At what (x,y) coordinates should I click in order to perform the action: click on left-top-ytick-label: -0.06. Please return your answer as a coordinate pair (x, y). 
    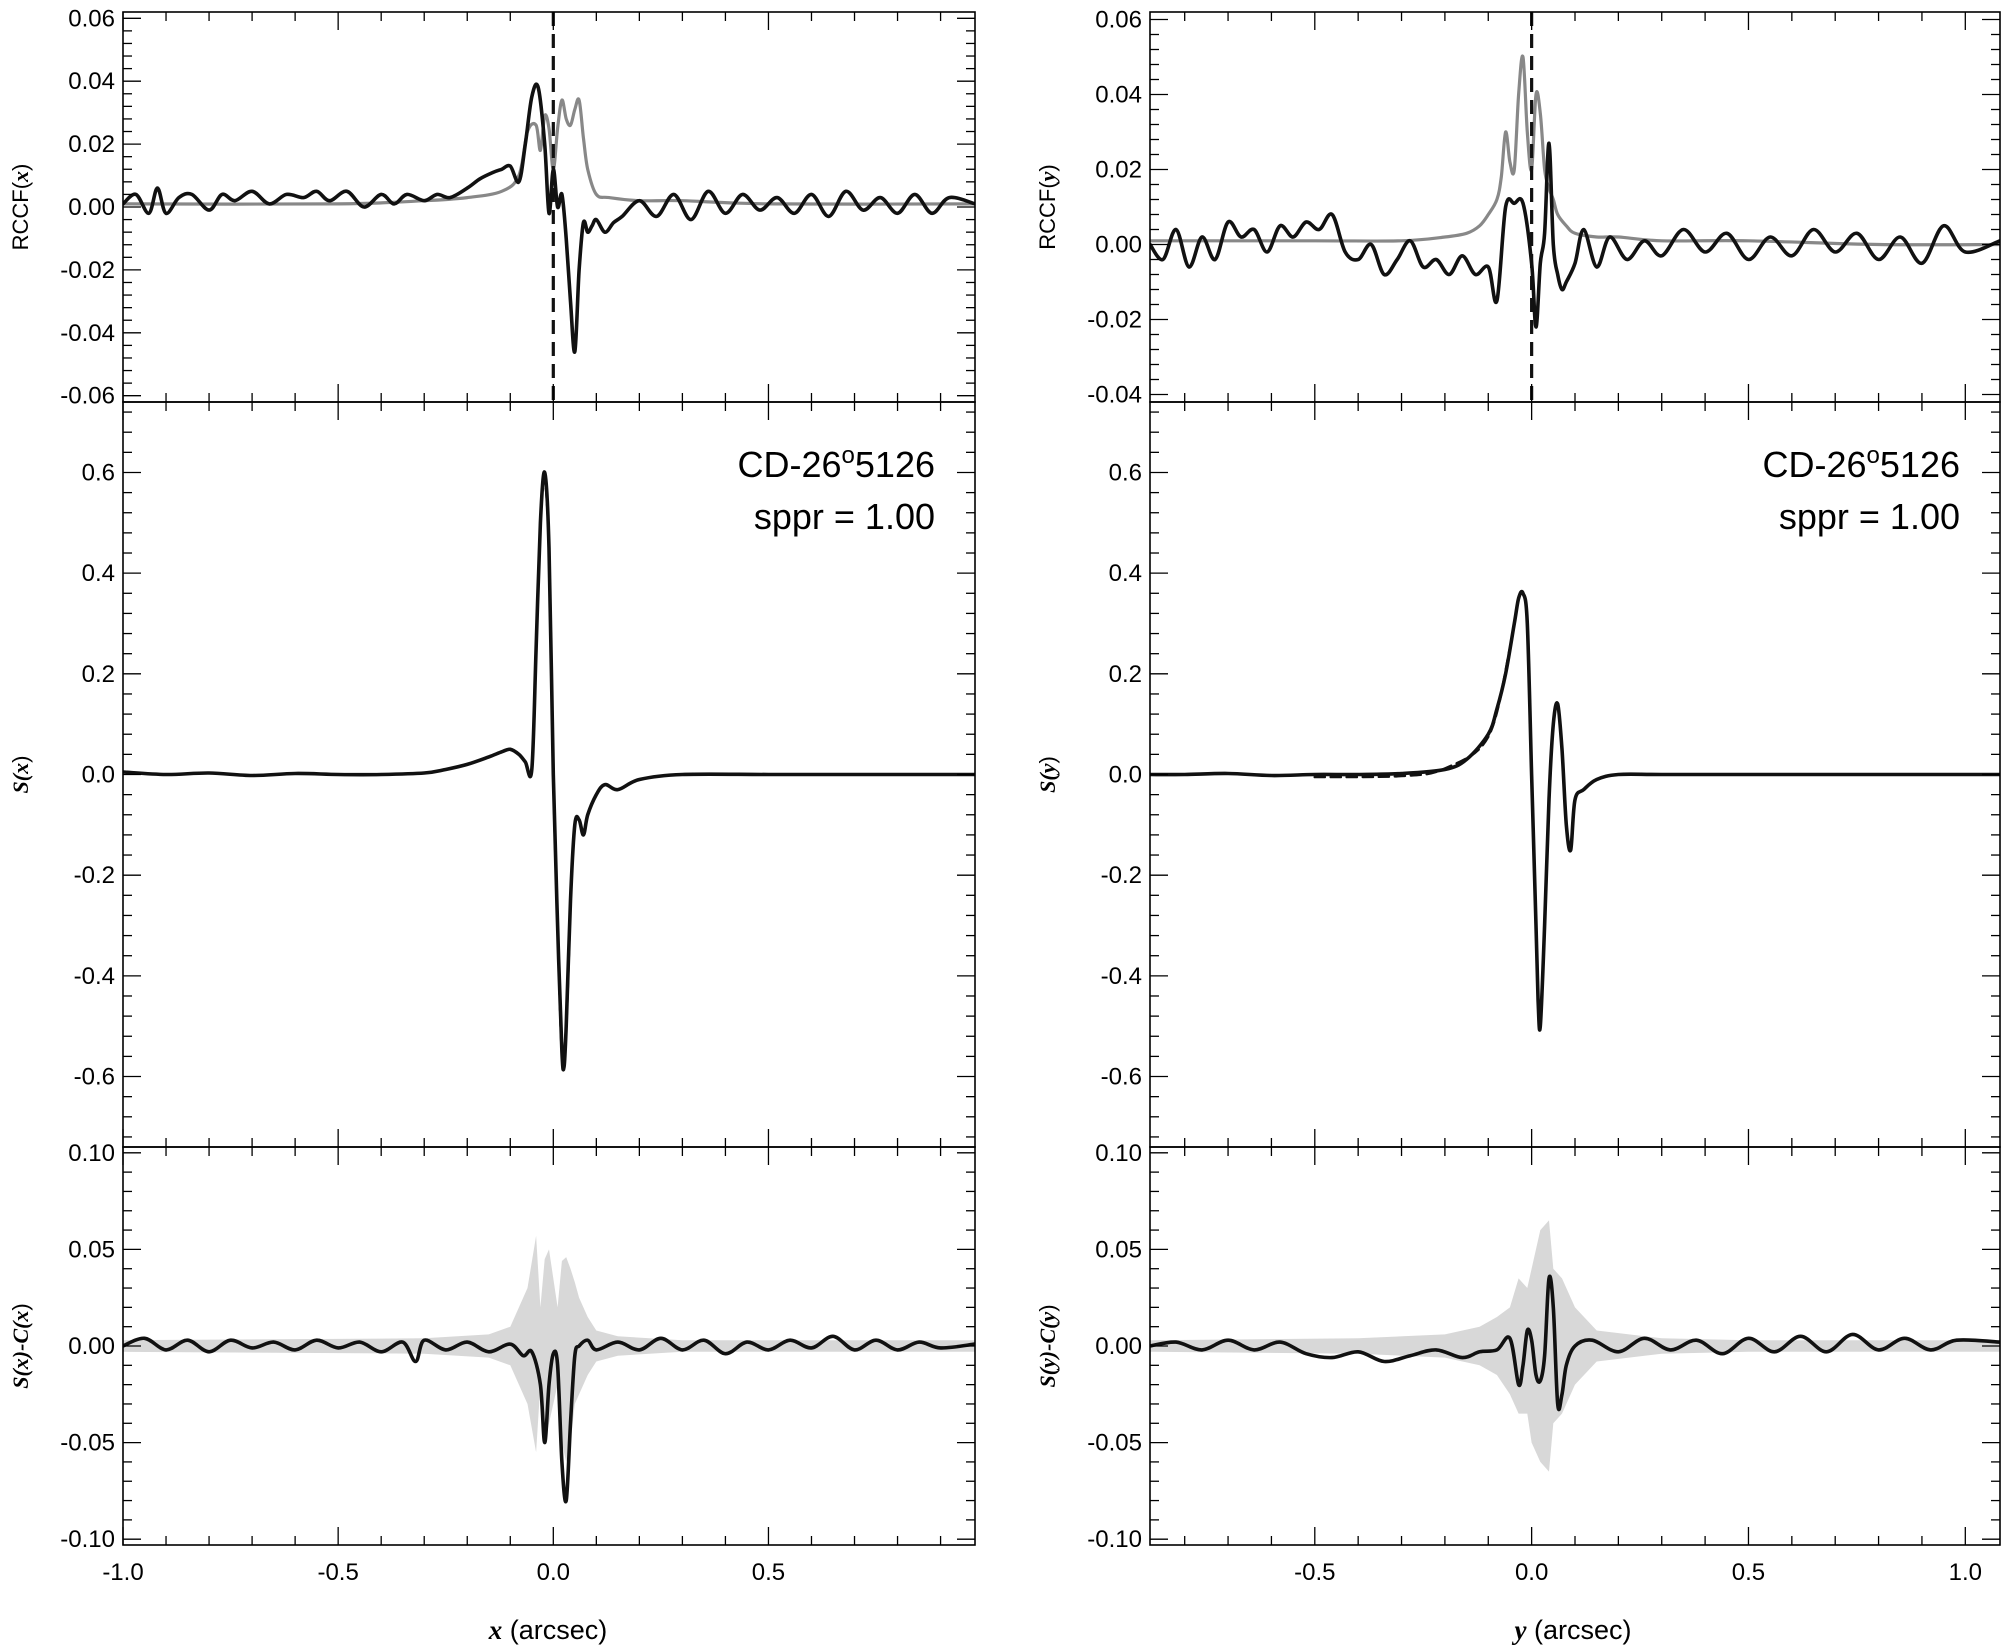
    Looking at the image, I should click on (87, 396).